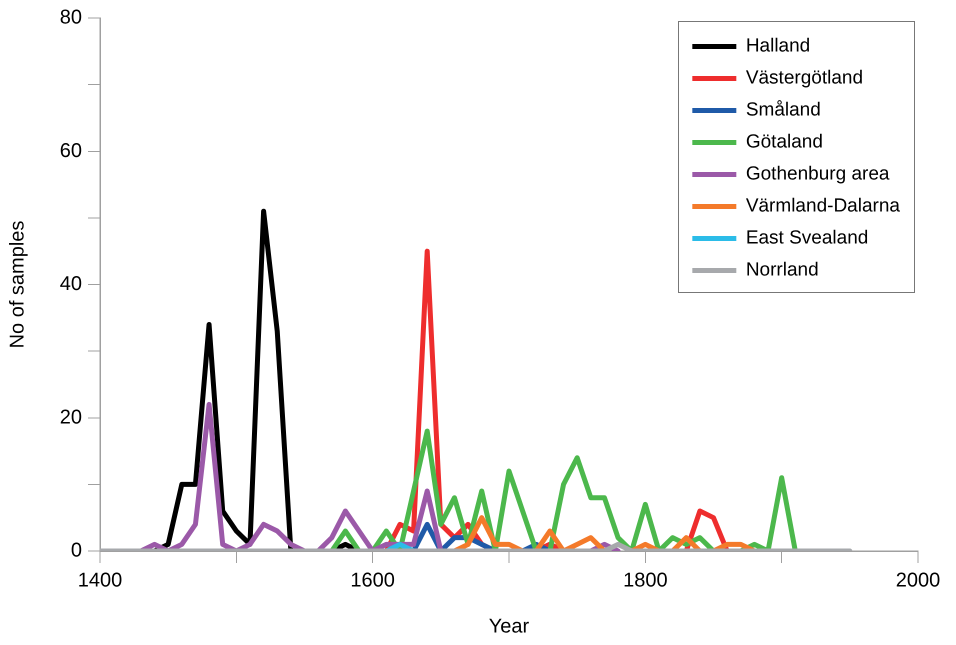 This screenshot has width=956, height=645. Describe the element at coordinates (71, 17) in the screenshot. I see `y-tick-label: 80` at that location.